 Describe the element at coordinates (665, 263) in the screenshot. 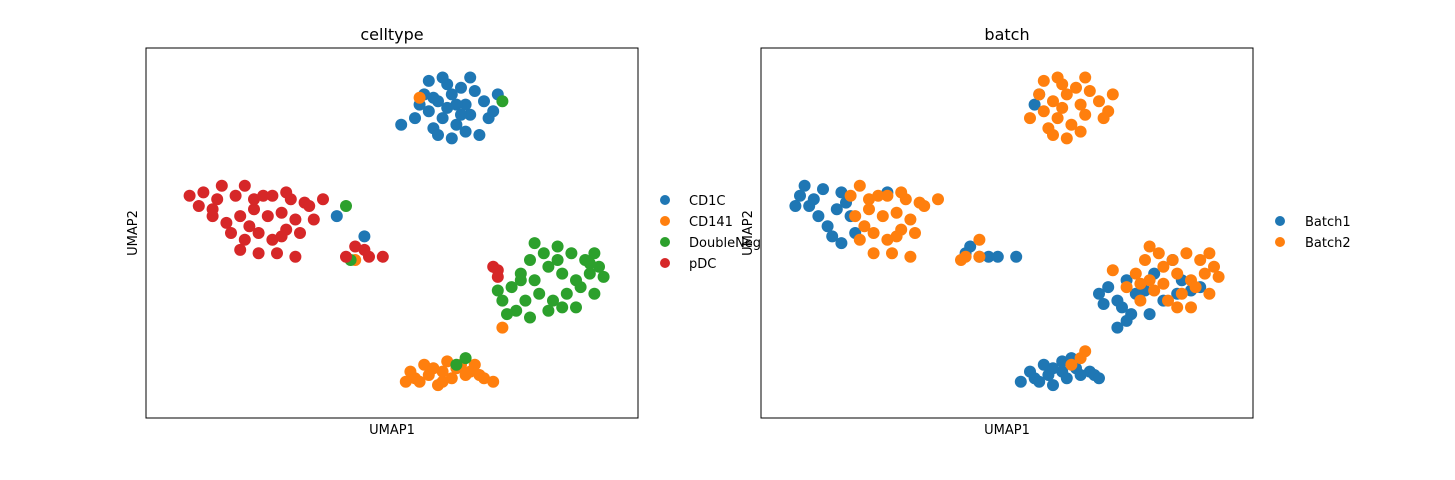

I see `legend-marker-pdc` at that location.